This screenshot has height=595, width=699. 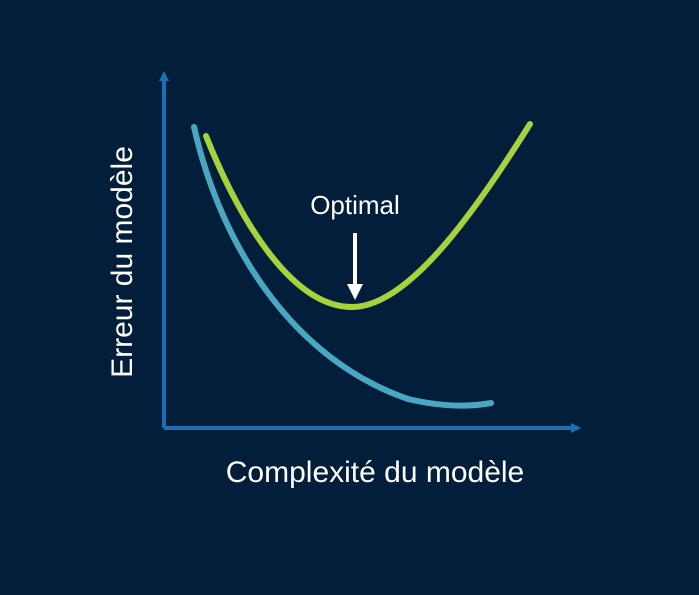 I want to click on optimal-label: Optimal, so click(x=355, y=205).